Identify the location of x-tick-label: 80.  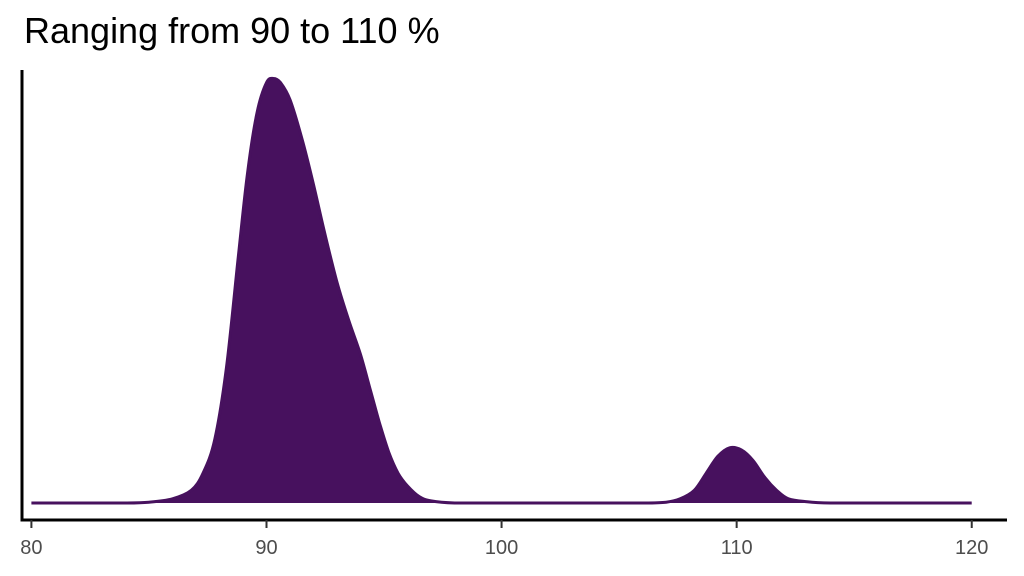
(31, 548).